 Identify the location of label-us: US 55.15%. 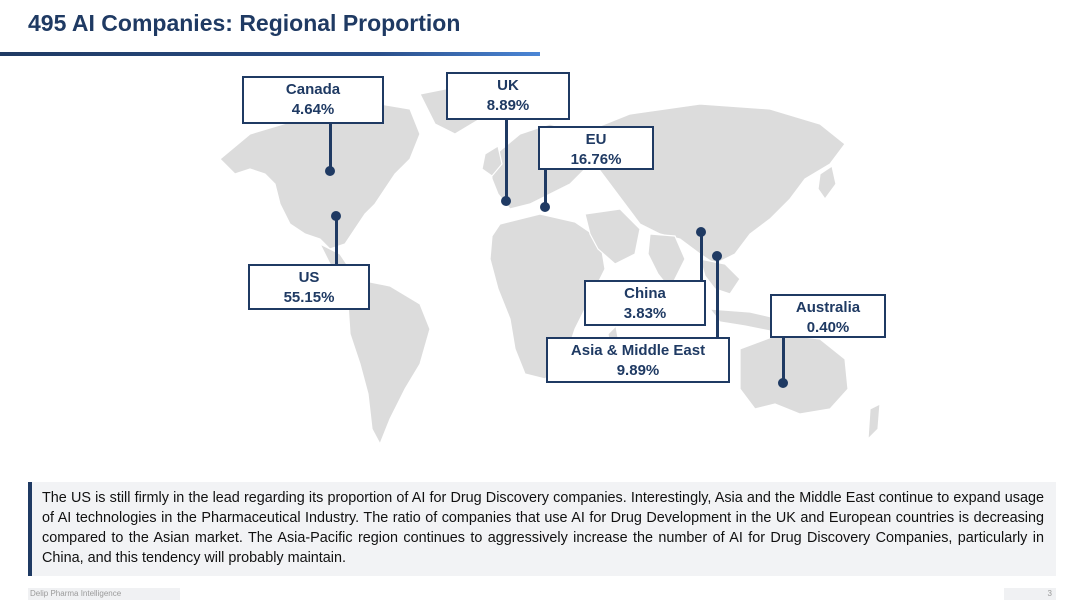
(309, 287).